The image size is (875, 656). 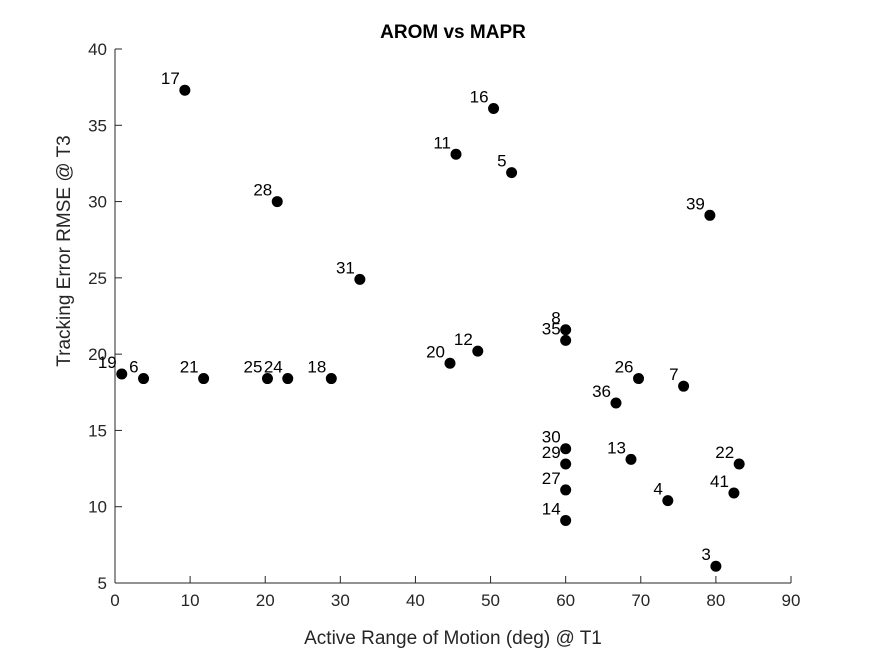 What do you see at coordinates (415, 600) in the screenshot?
I see `x-tick-label: 40` at bounding box center [415, 600].